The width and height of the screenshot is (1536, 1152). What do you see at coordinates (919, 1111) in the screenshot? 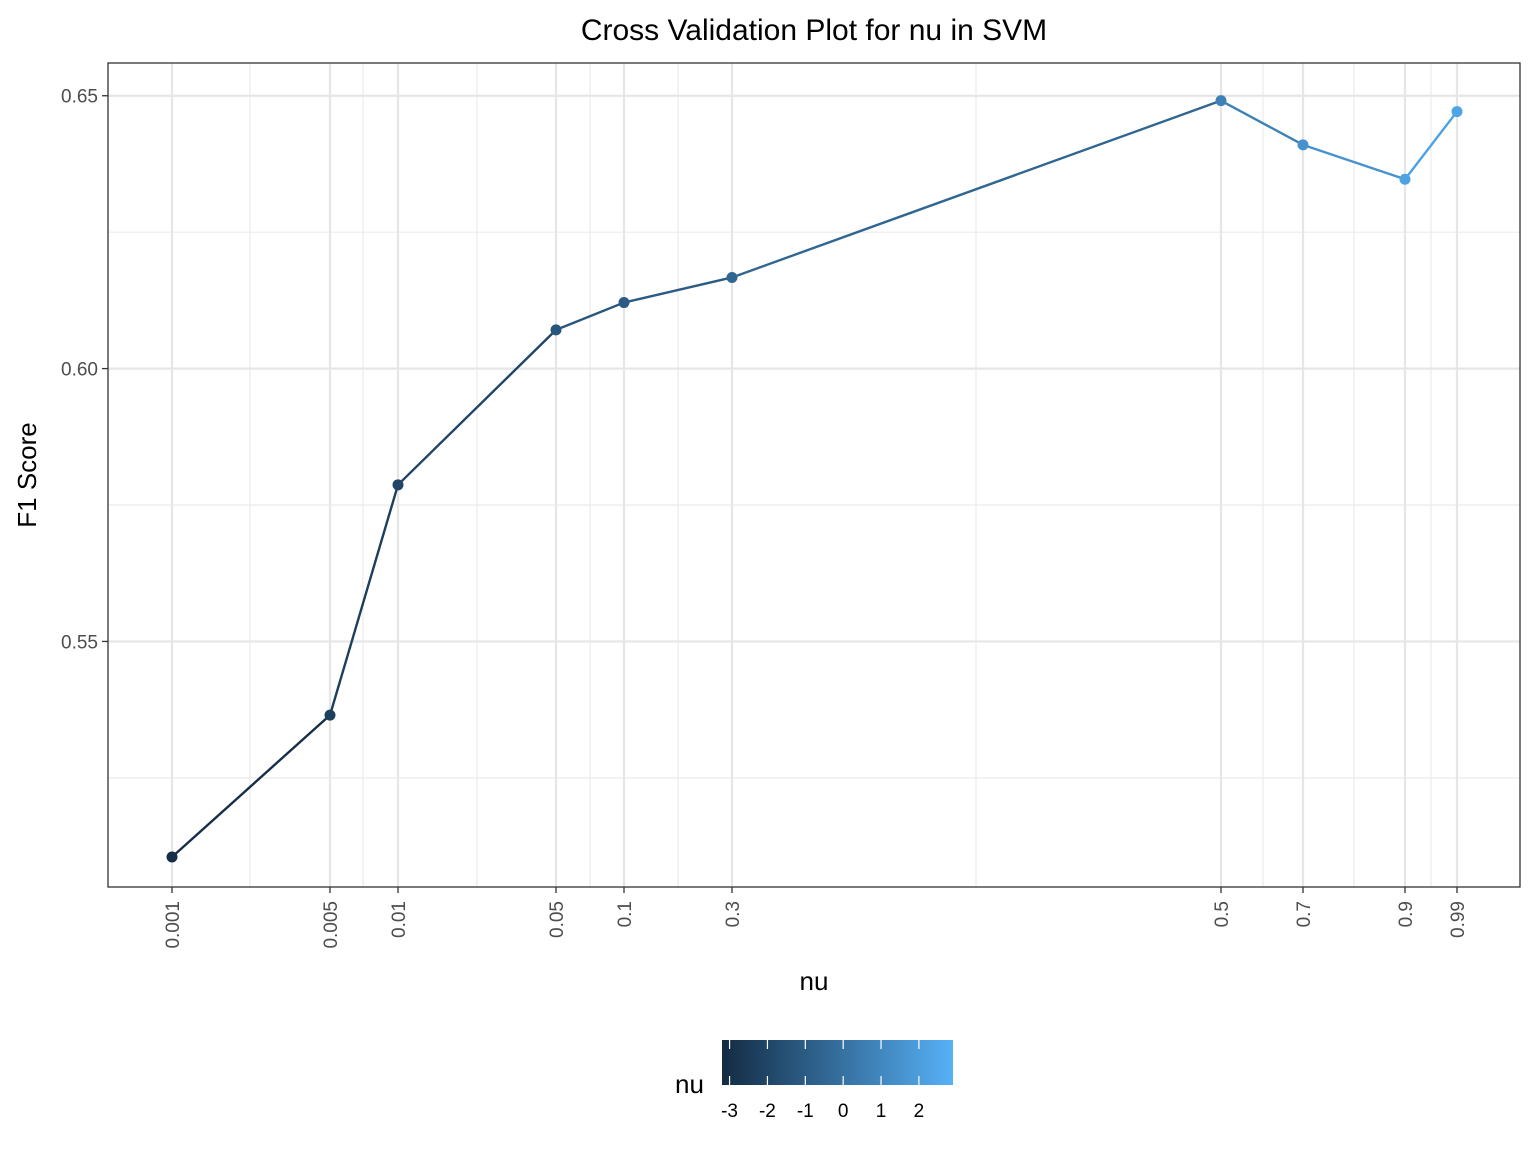
I see `legend-tick-label: 2` at bounding box center [919, 1111].